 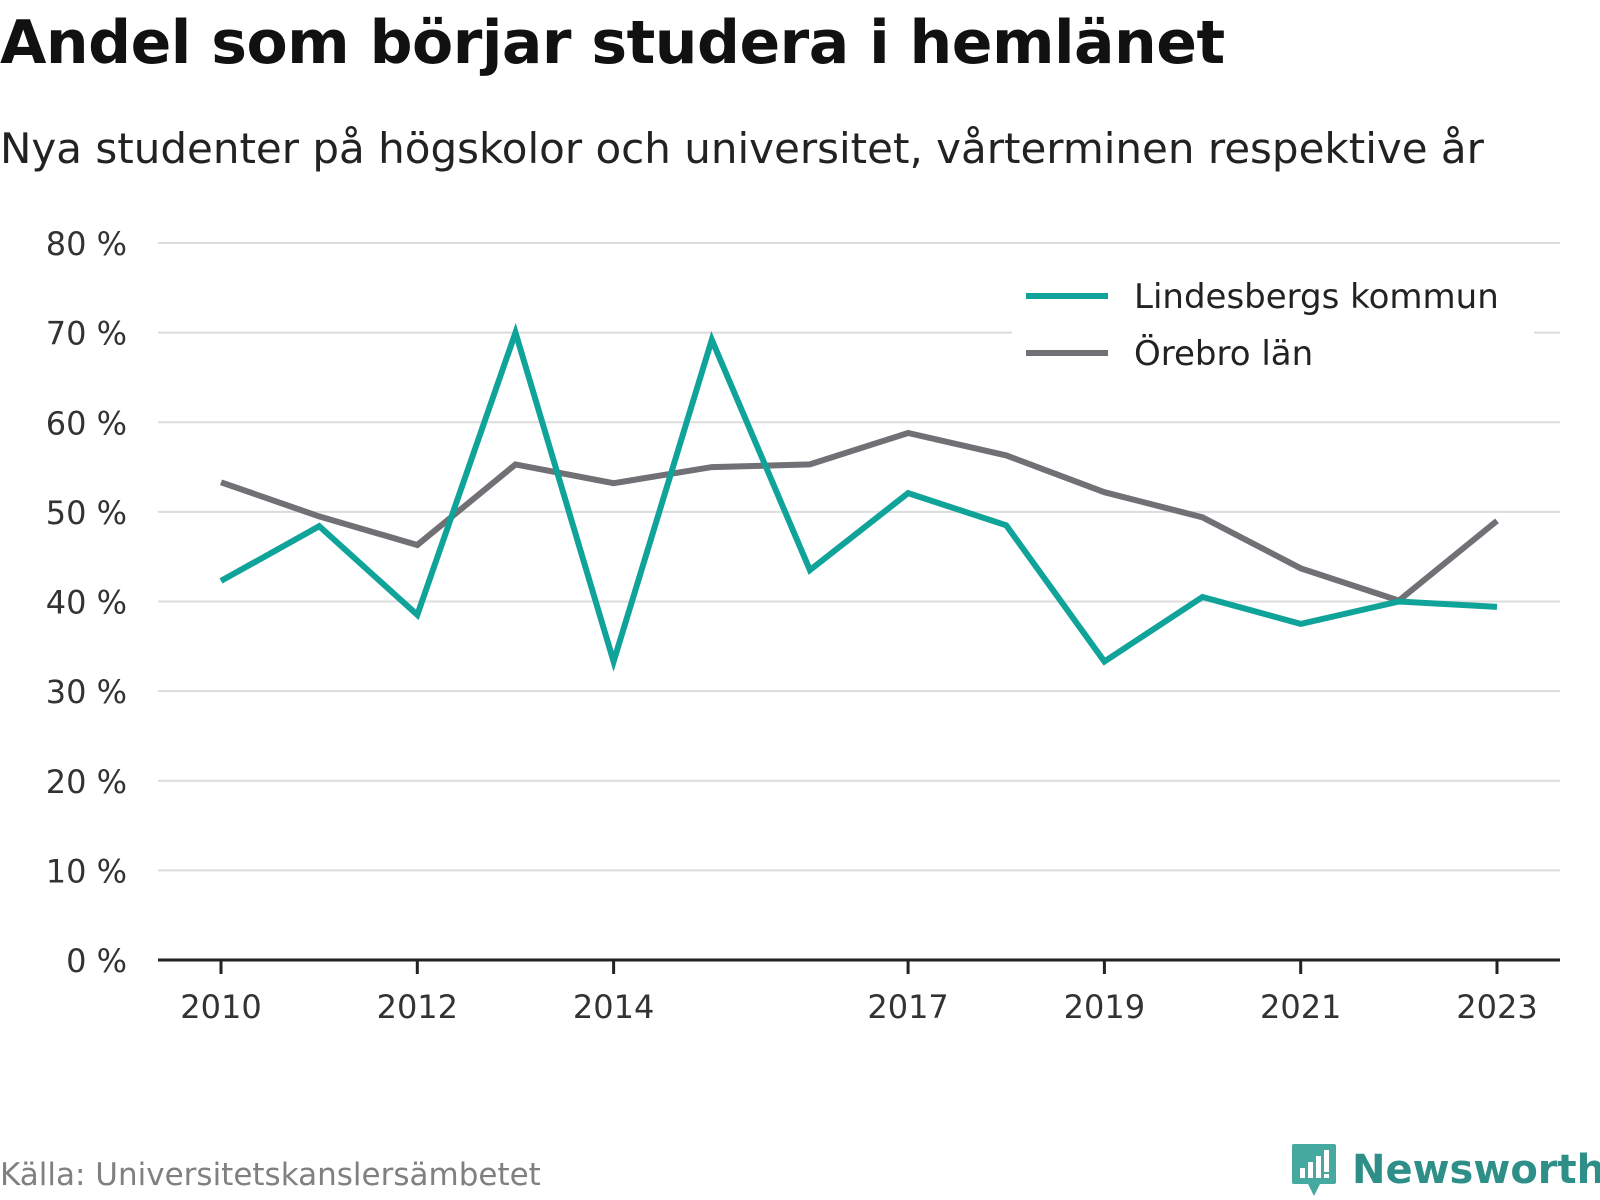 I want to click on x-tick-label: 2014, so click(x=613, y=1007).